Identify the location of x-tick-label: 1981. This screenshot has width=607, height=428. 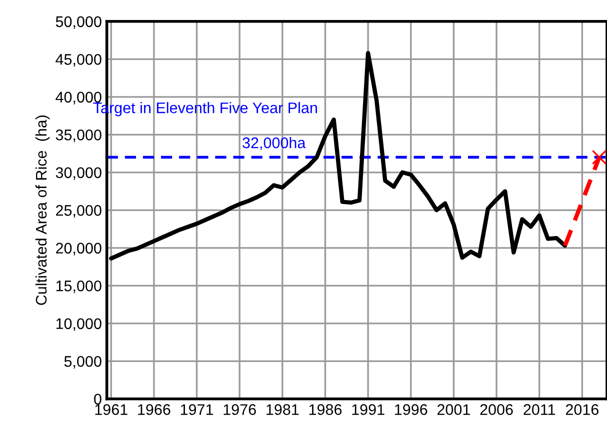
(282, 409).